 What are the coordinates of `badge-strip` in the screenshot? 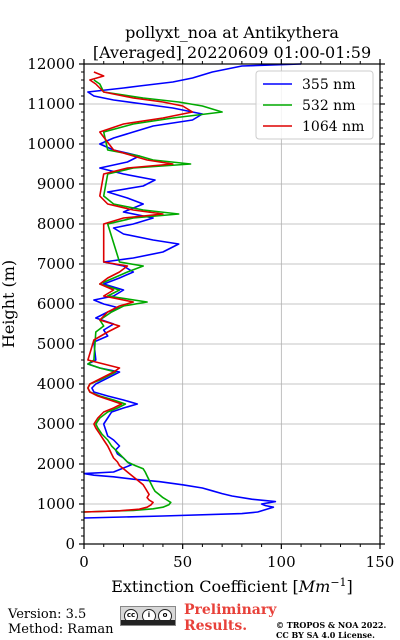 It's located at (148, 622).